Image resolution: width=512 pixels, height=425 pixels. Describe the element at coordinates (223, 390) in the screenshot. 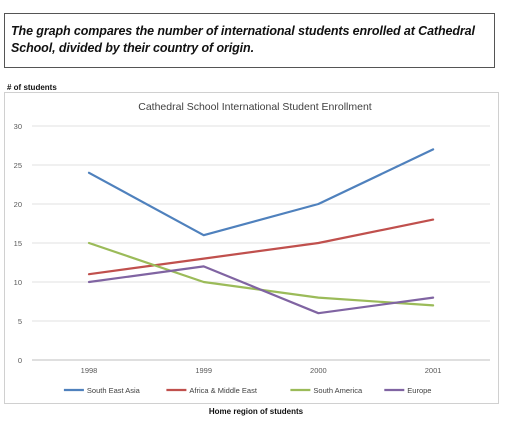

I see `legend-label: Africa & Middle East` at that location.